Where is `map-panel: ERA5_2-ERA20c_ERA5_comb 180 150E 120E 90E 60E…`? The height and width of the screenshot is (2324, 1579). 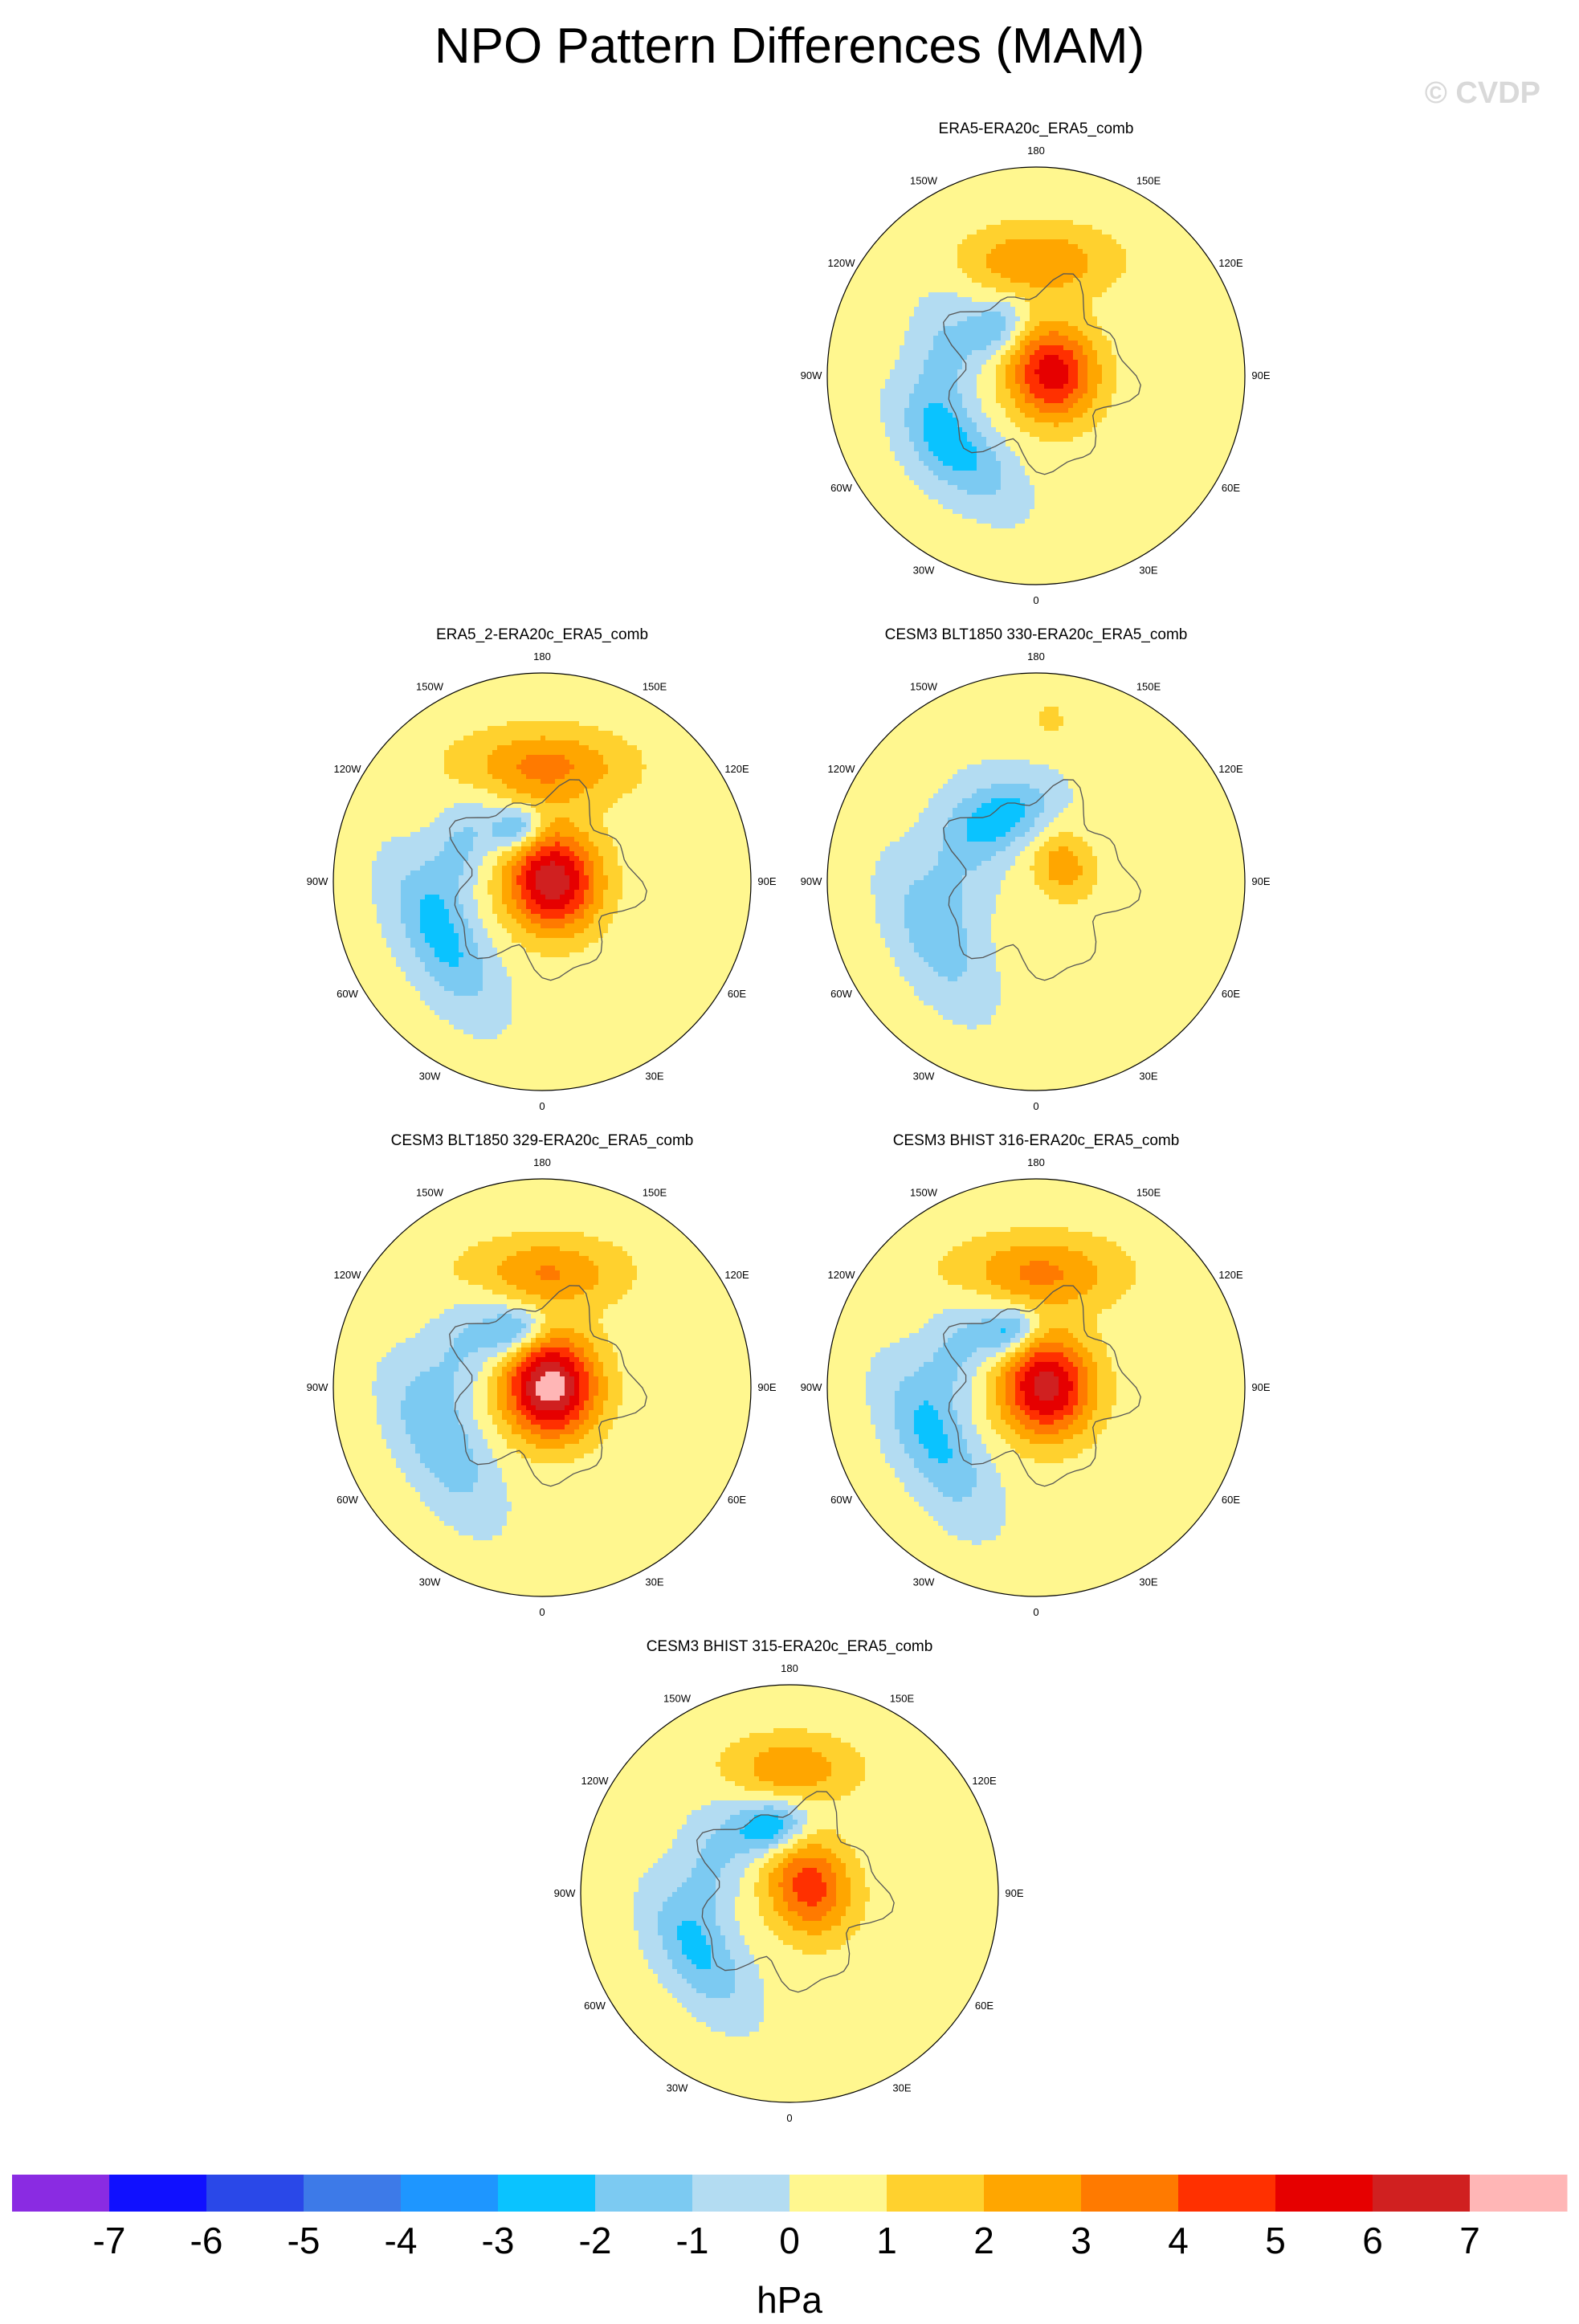
map-panel: ERA5_2-ERA20c_ERA5_comb 180 150E 120E 90E 60E… is located at coordinates (542, 869).